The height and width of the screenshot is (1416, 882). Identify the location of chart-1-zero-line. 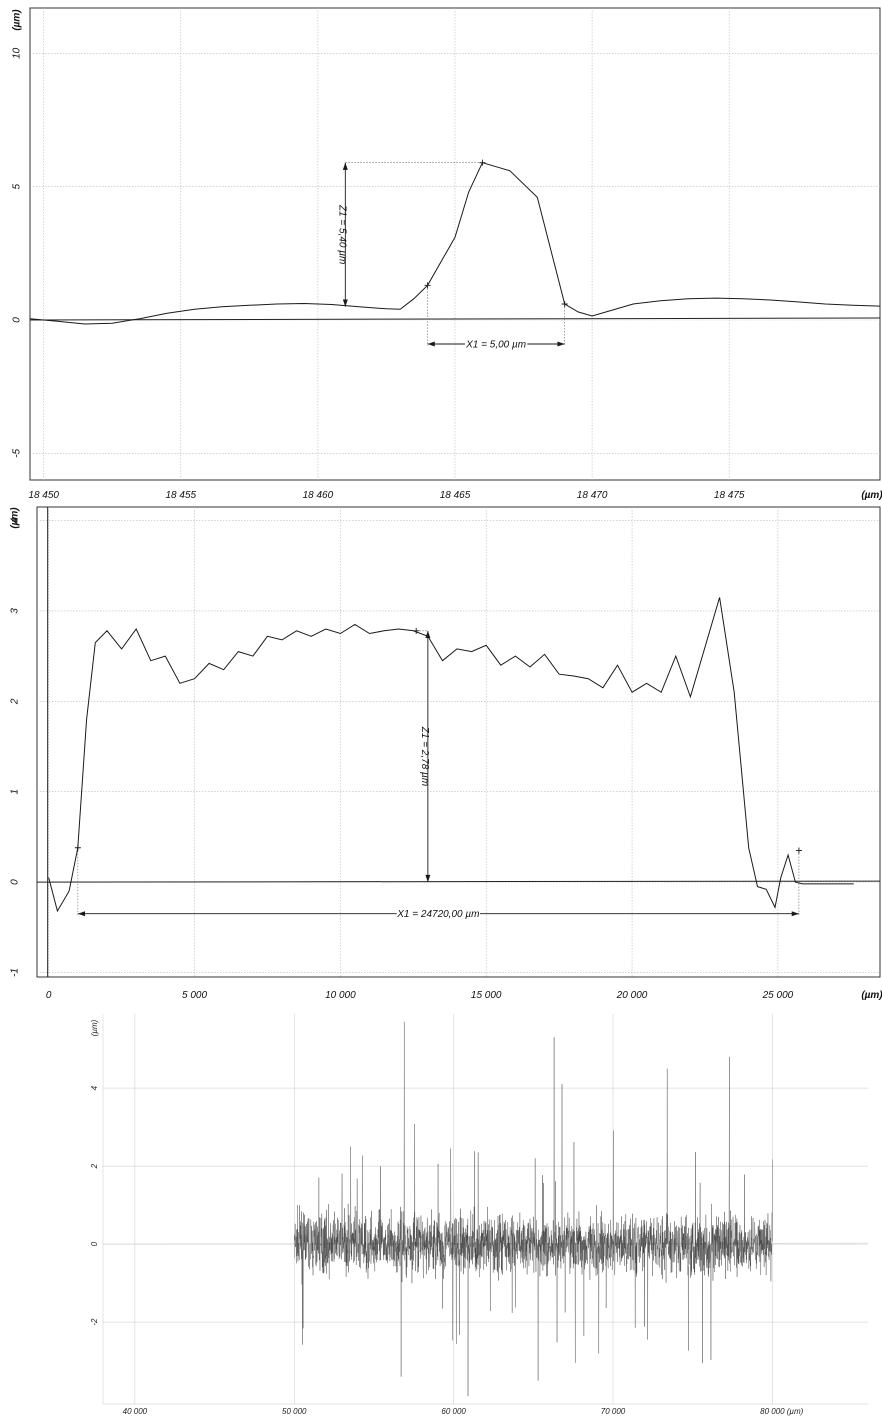
(455, 319).